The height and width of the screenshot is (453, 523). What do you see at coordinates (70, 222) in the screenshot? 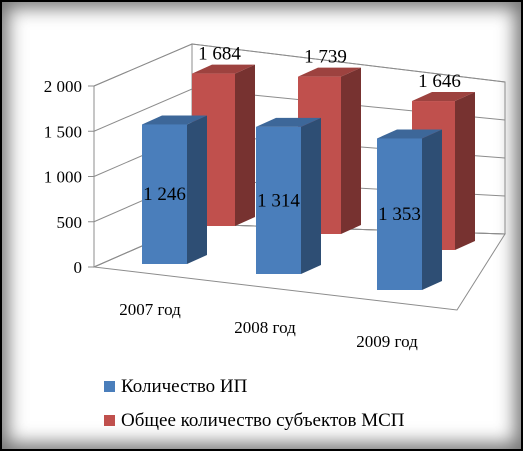
I see `y-tick-label: 500` at bounding box center [70, 222].